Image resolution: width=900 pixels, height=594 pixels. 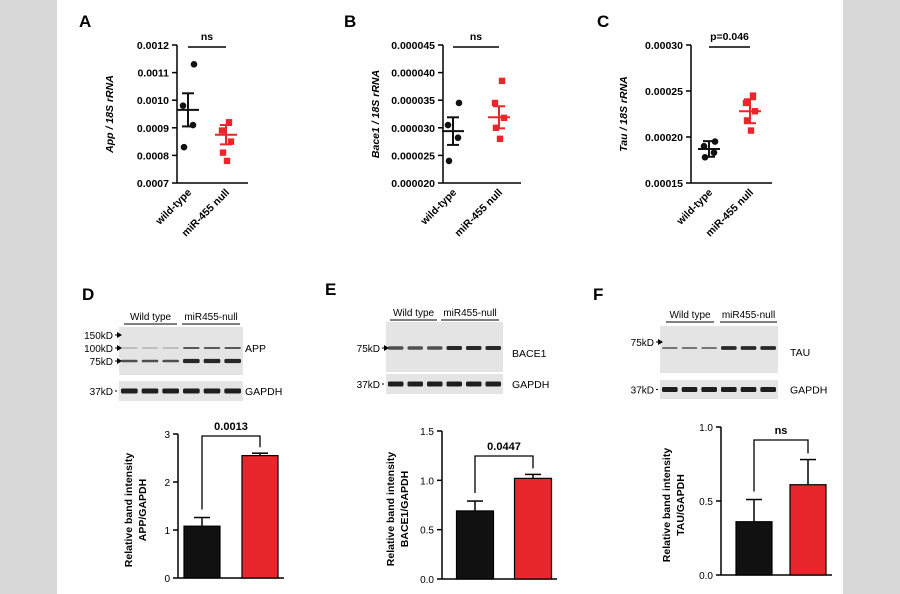 What do you see at coordinates (413, 129) in the screenshot?
I see `y-tick-label: 0.000030` at bounding box center [413, 129].